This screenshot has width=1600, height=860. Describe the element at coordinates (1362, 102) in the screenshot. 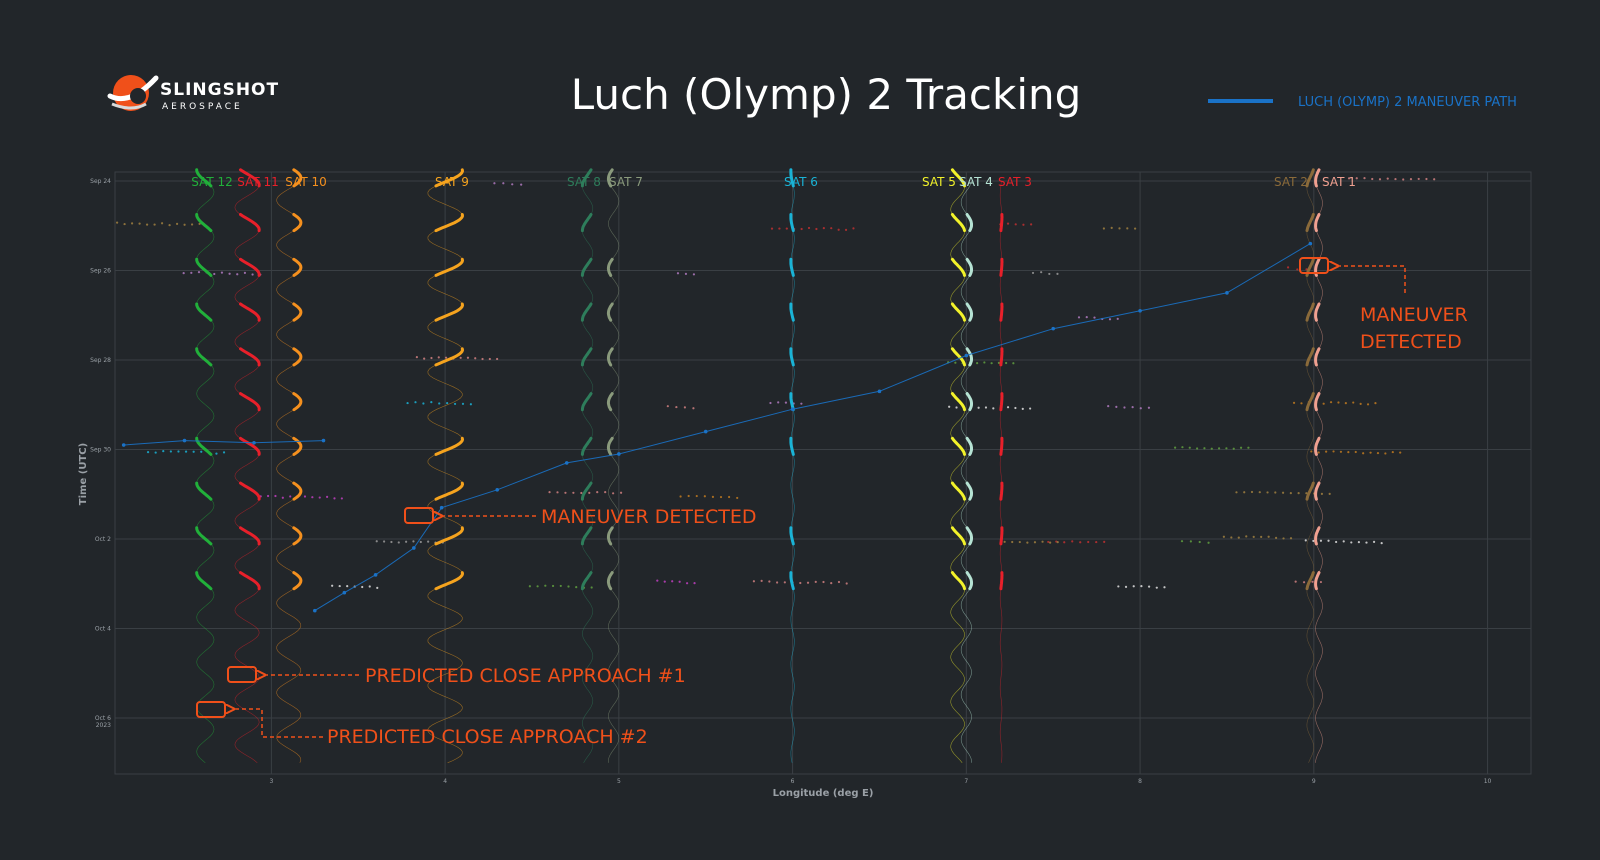

I see `legend: LUCH (OLYMP) 2 MANEUVER PATH` at that location.